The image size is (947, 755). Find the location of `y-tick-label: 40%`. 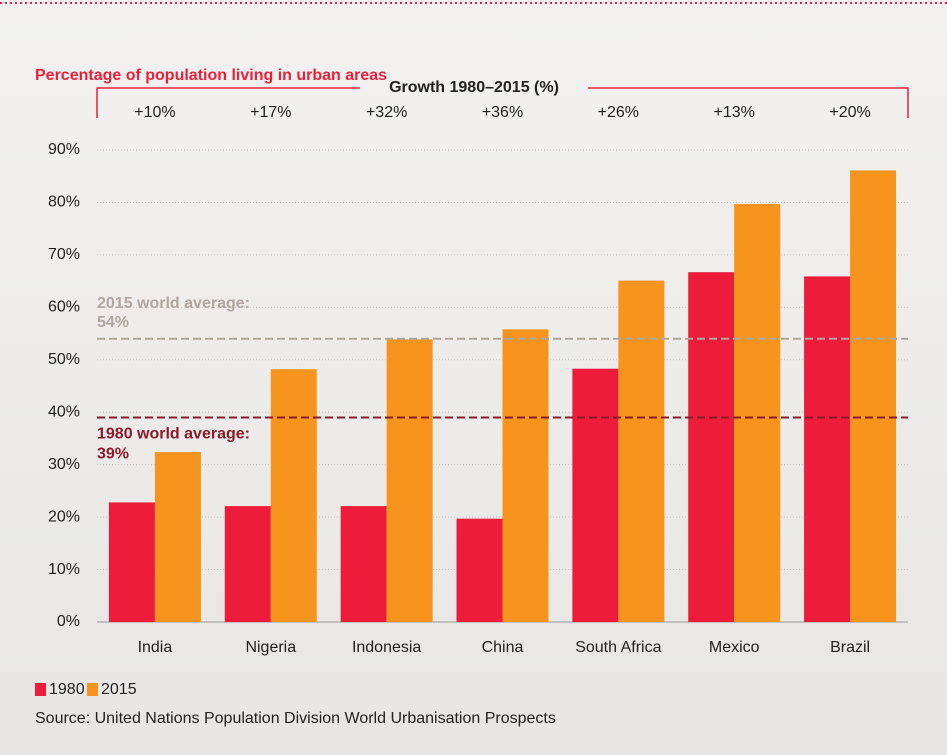

y-tick-label: 40% is located at coordinates (64, 411).